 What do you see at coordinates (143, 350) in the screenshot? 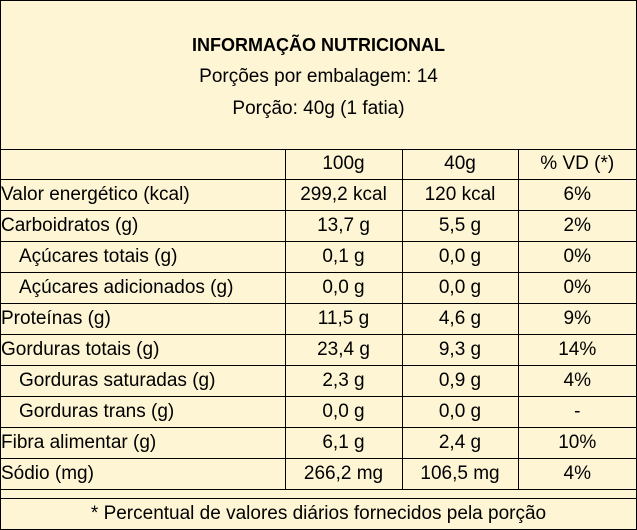
I see `nutrient-name: Gorduras totais (g)` at bounding box center [143, 350].